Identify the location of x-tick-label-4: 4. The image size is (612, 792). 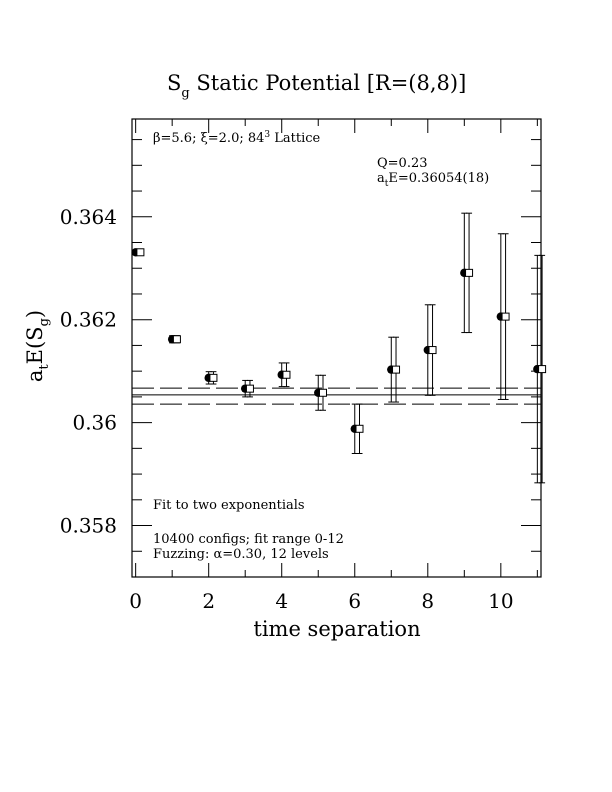
(281, 601).